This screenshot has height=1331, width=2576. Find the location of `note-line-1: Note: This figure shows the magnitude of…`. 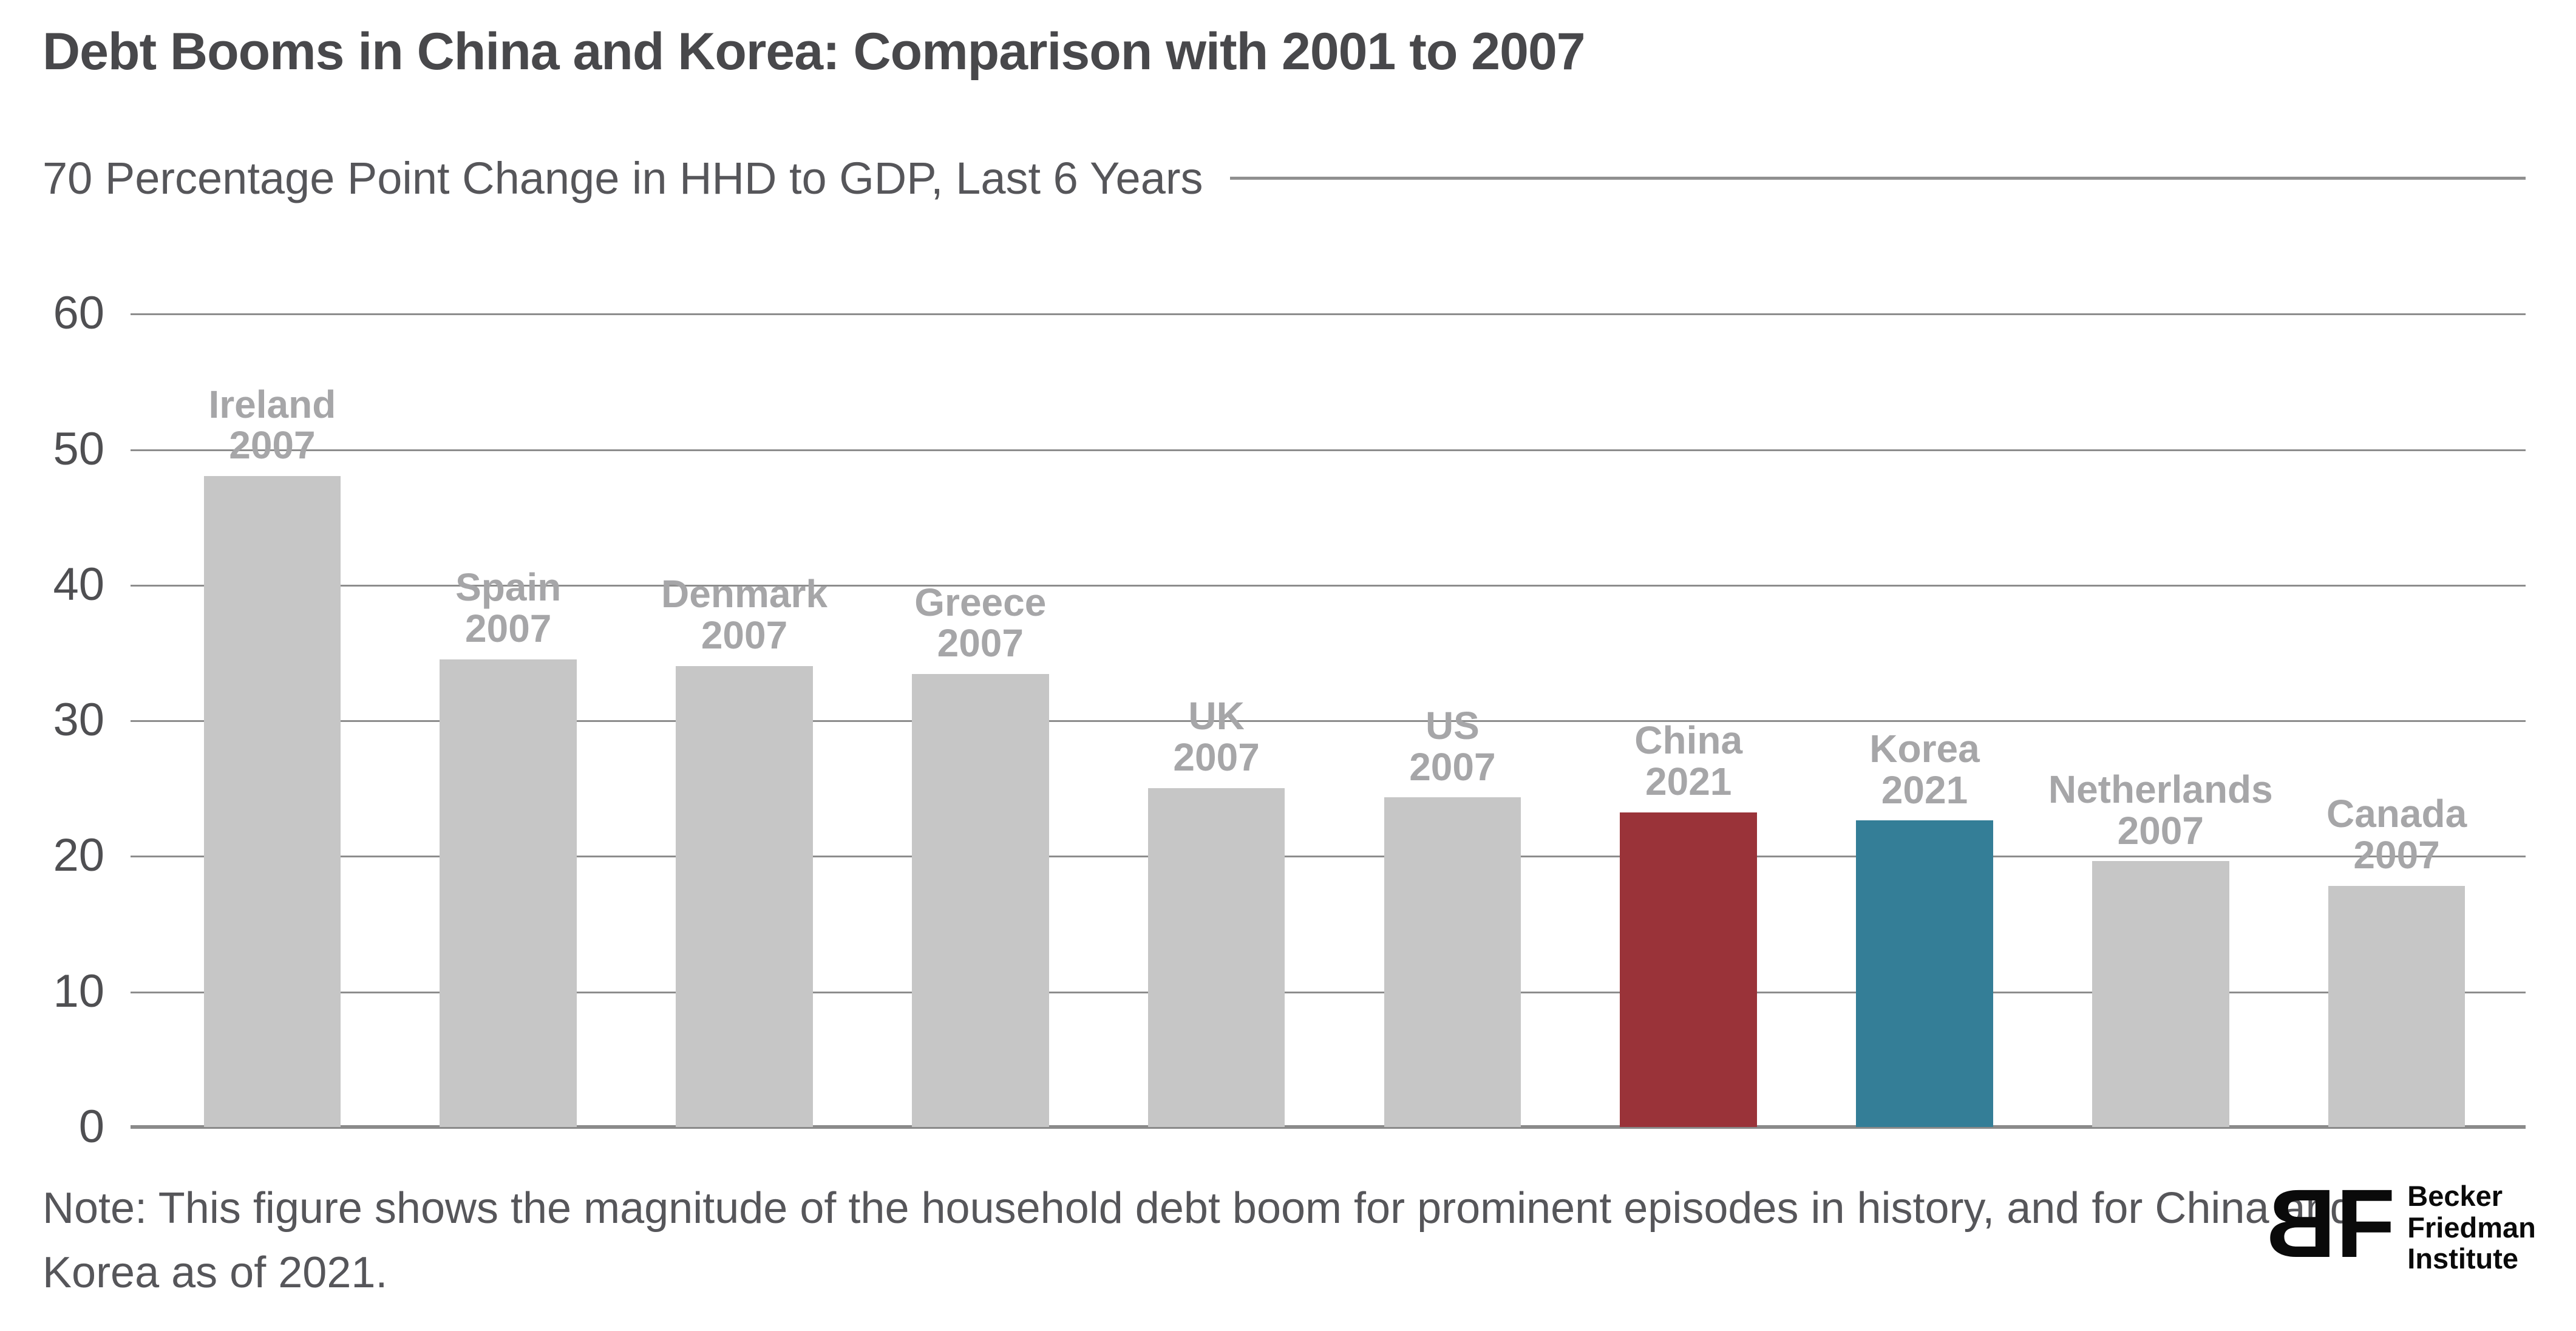

note-line-1: Note: This figure shows the magnitude of… is located at coordinates (1198, 1208).